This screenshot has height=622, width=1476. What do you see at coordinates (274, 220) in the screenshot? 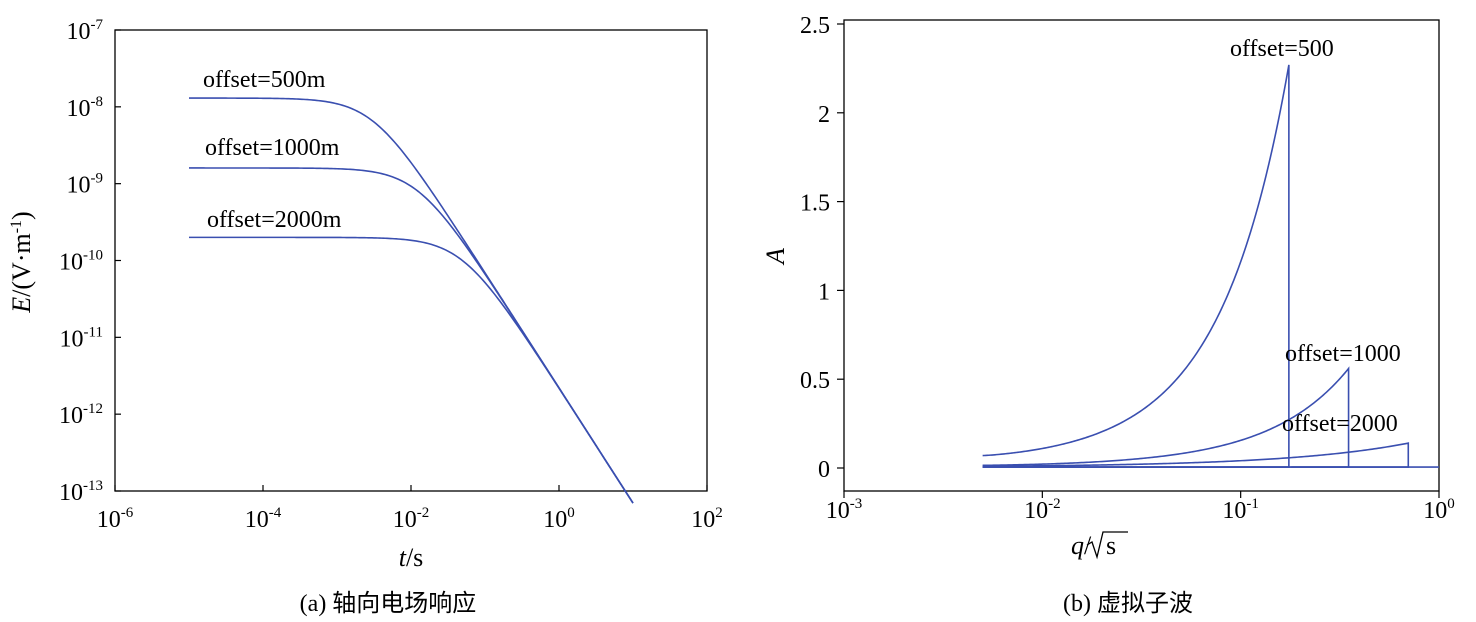
I see `annotation-offset-2000m: offset=2000m` at bounding box center [274, 220].